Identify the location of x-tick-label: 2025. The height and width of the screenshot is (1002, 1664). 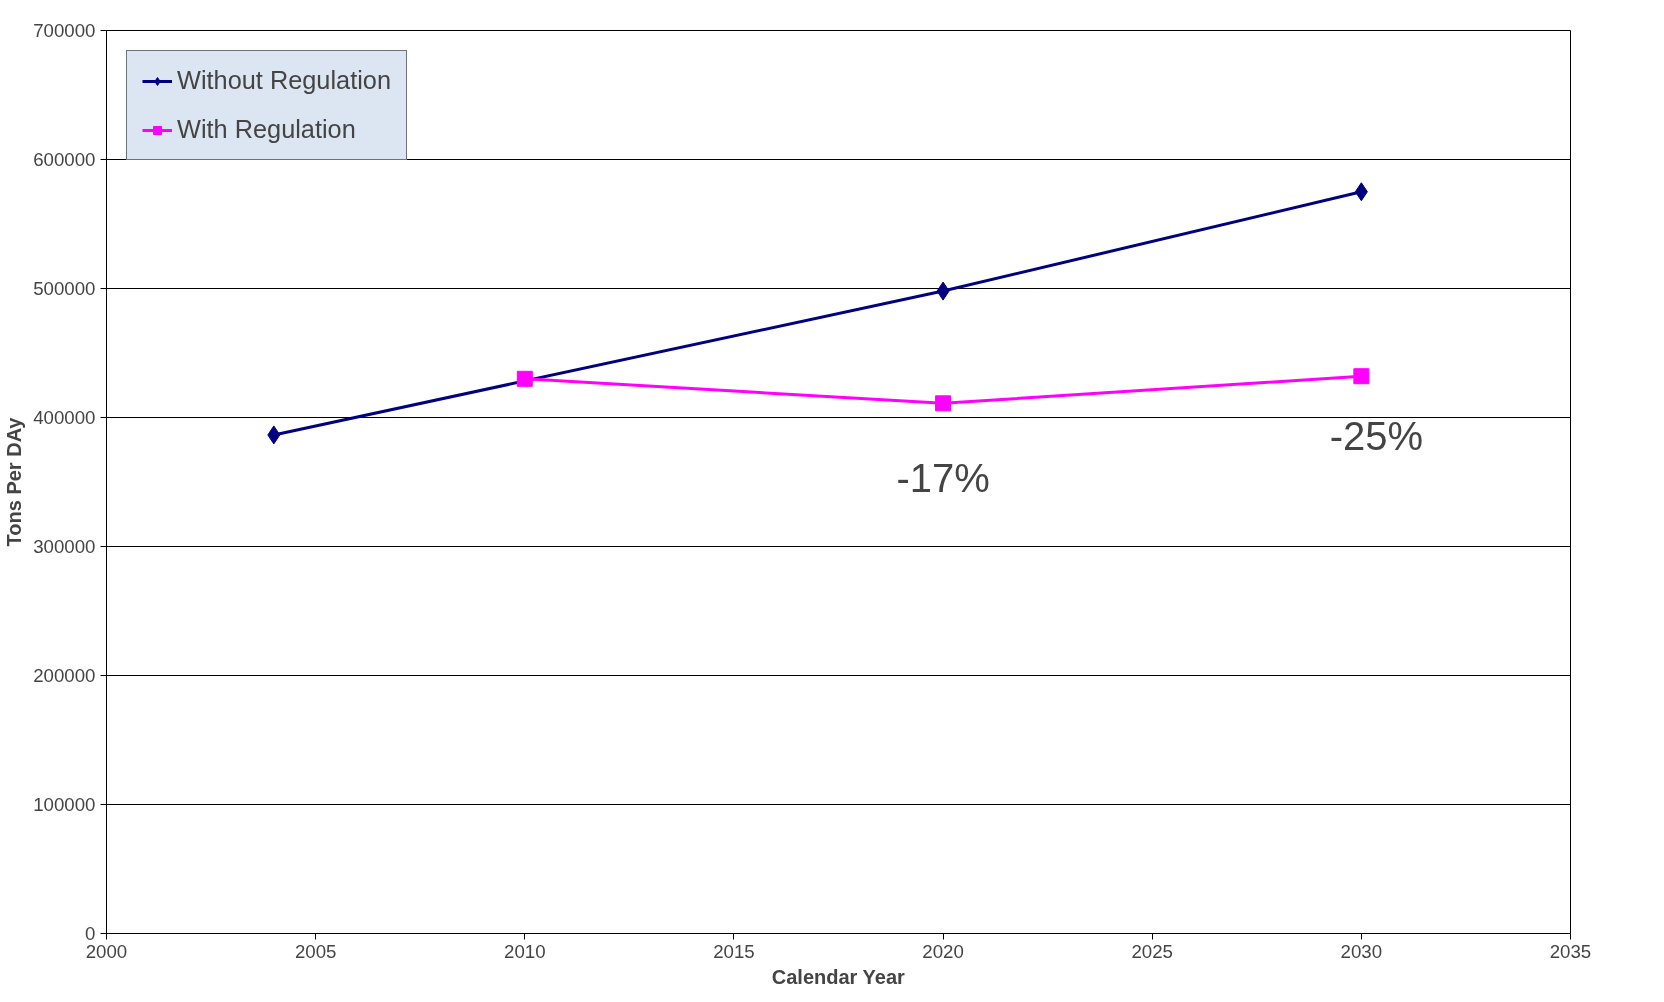
(1152, 951).